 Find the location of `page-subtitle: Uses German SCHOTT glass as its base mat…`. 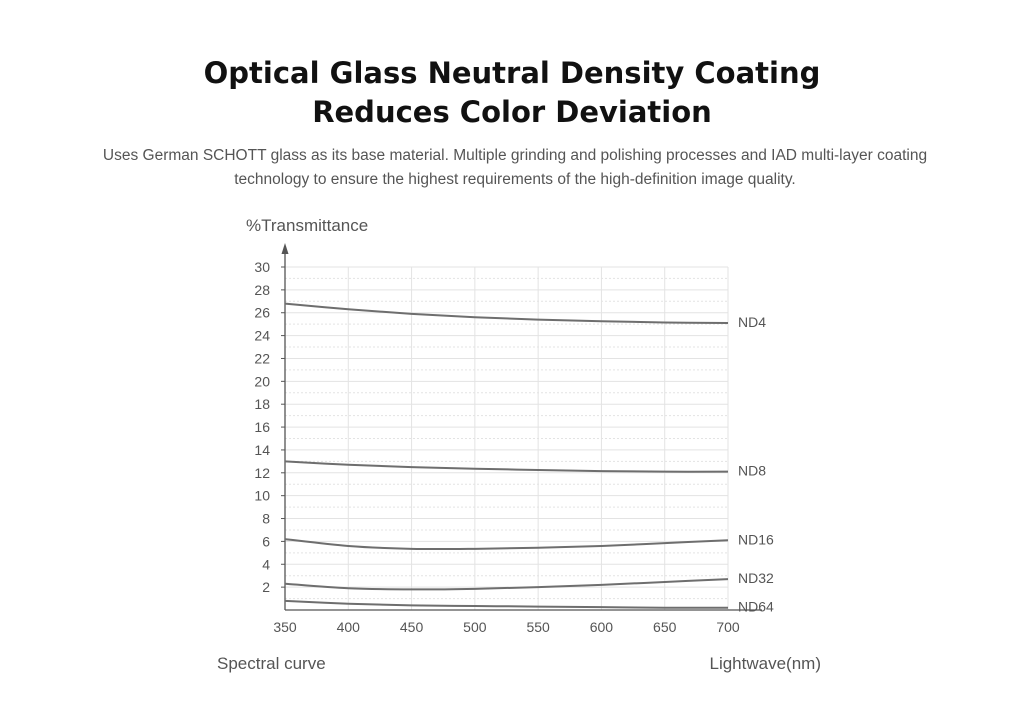

page-subtitle: Uses German SCHOTT glass as its base mat… is located at coordinates (515, 167).